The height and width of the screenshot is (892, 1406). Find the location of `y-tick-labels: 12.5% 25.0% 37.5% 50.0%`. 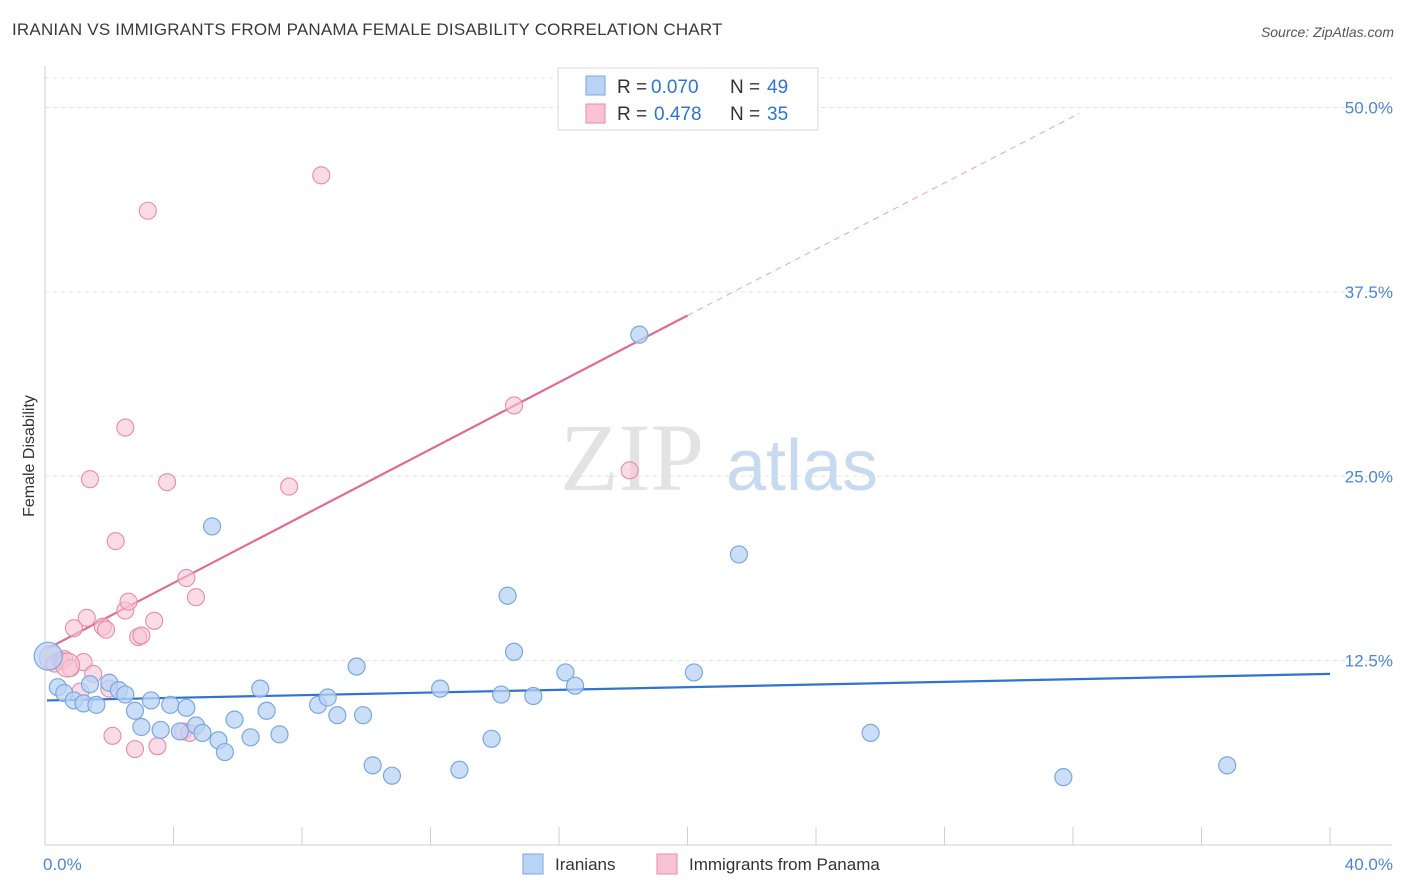

y-tick-labels: 12.5% 25.0% 37.5% 50.0% is located at coordinates (1369, 385).